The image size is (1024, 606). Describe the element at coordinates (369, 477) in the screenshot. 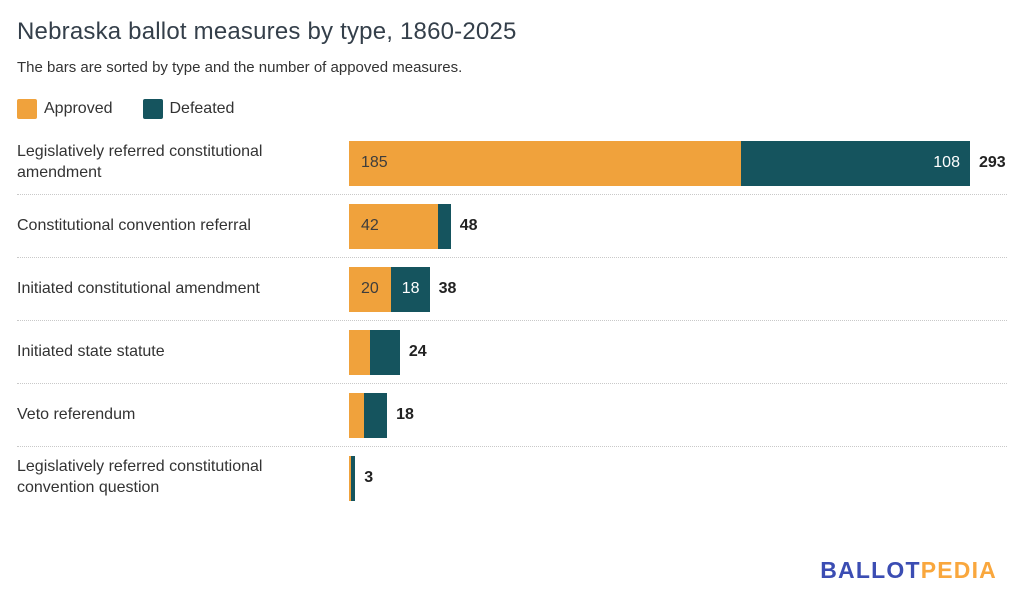

I see `total-value-label: 3` at that location.